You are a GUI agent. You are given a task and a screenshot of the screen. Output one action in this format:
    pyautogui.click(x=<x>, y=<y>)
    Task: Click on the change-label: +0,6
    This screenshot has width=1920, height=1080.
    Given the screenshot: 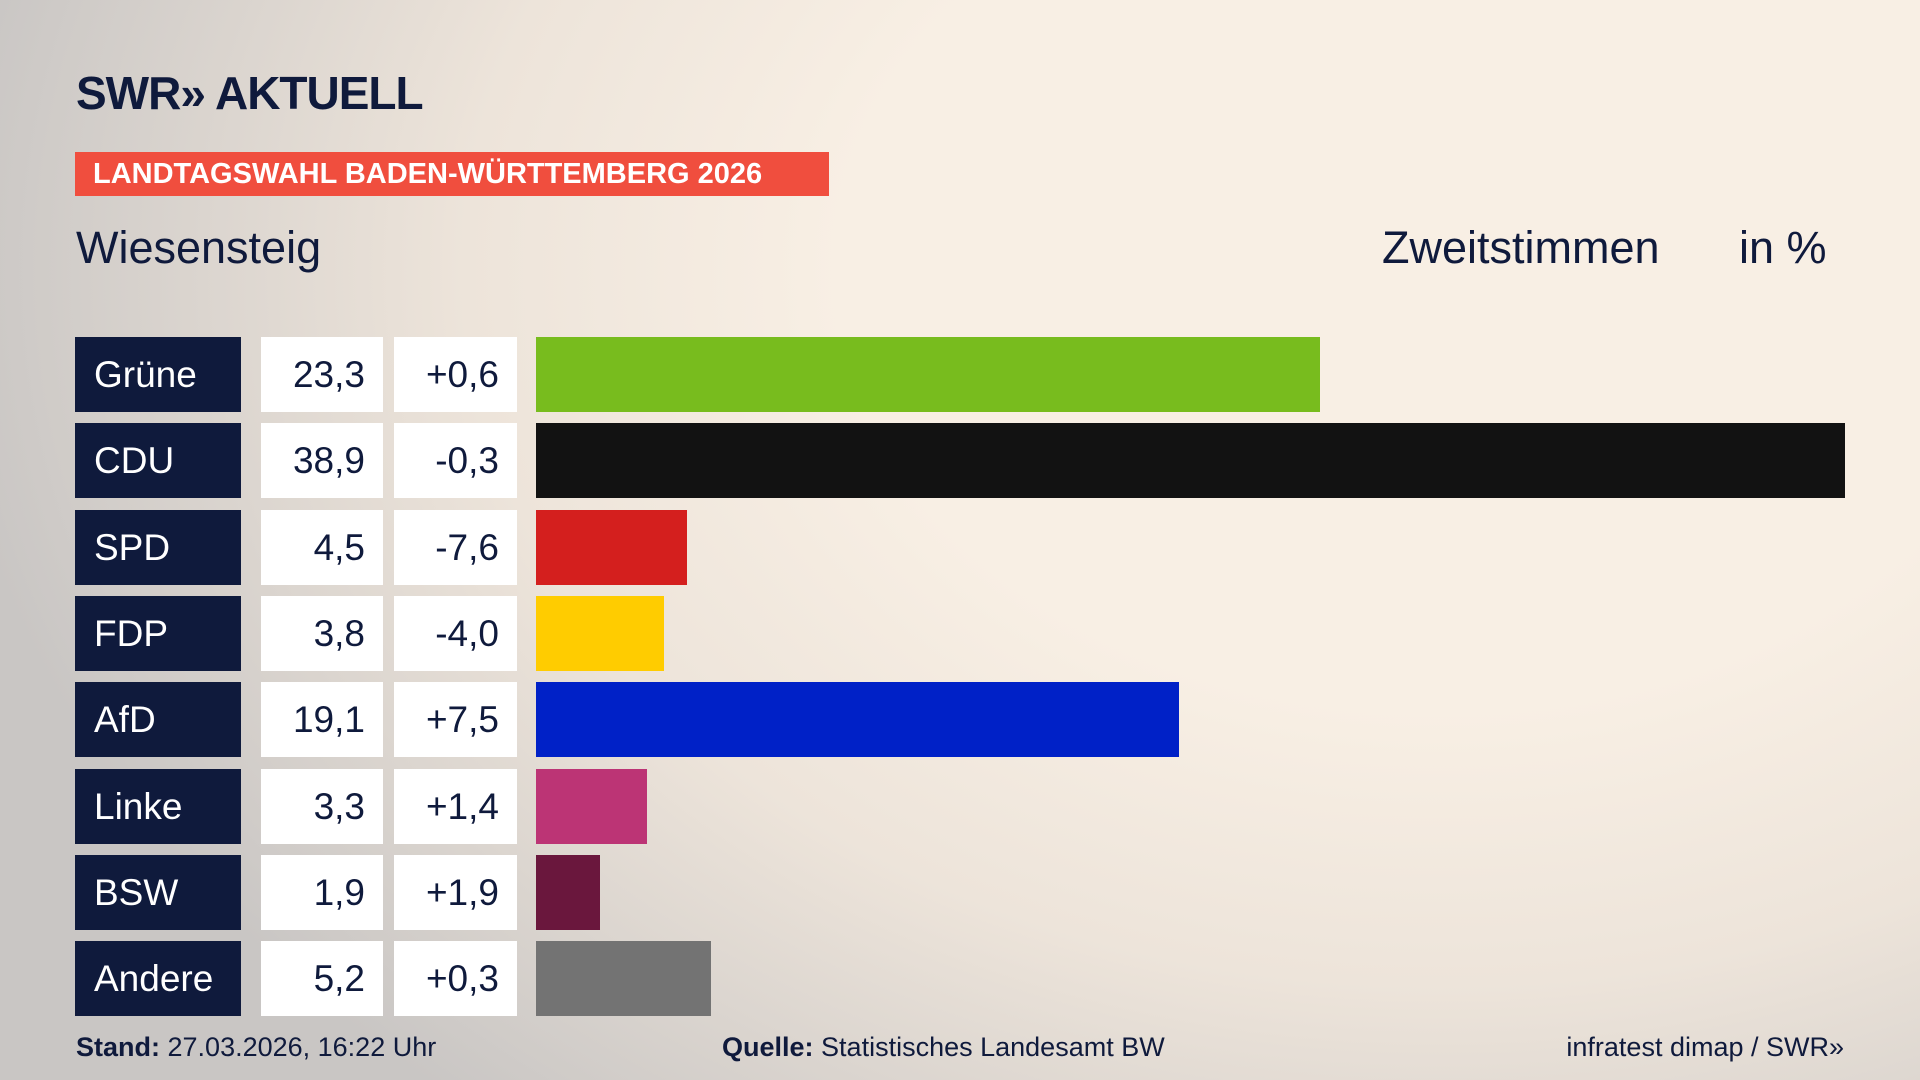 What is the action you would take?
    pyautogui.click(x=455, y=374)
    